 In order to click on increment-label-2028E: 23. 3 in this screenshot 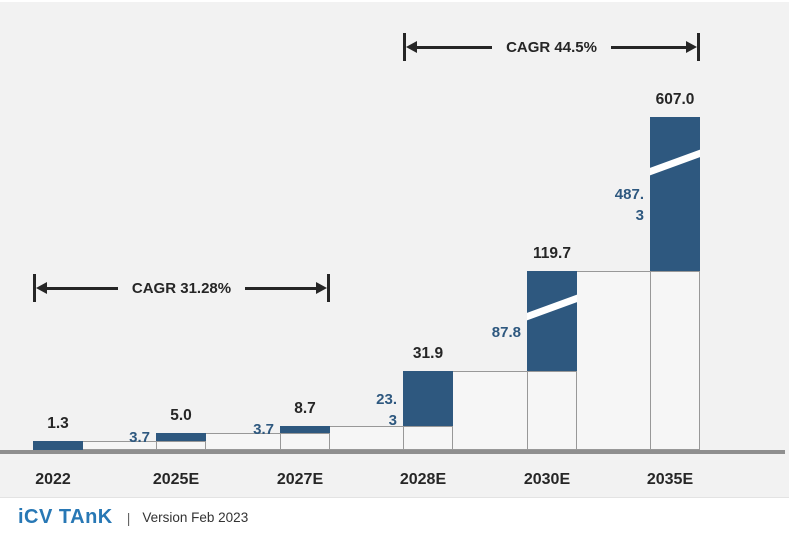, I will do `click(374, 410)`.